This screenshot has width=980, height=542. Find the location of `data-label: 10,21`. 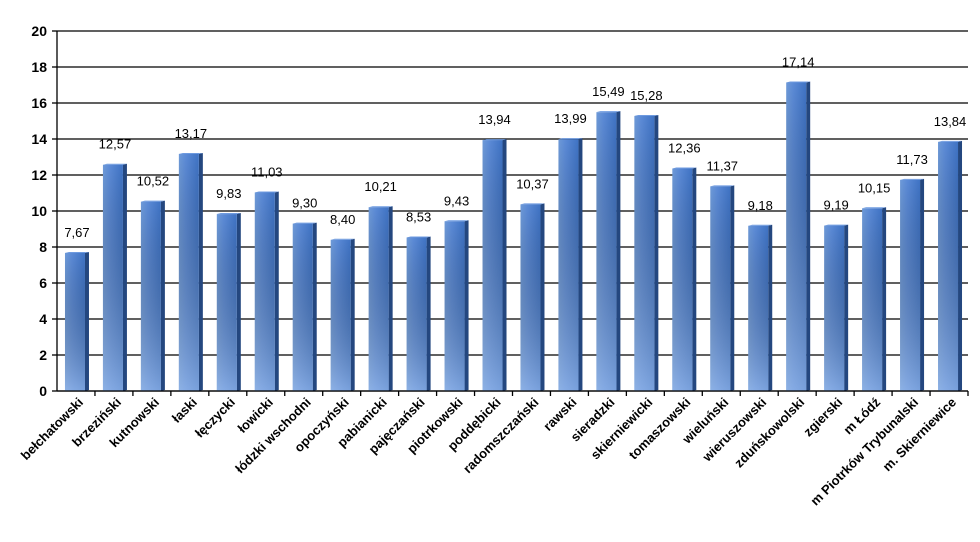

data-label: 10,21 is located at coordinates (380, 186).